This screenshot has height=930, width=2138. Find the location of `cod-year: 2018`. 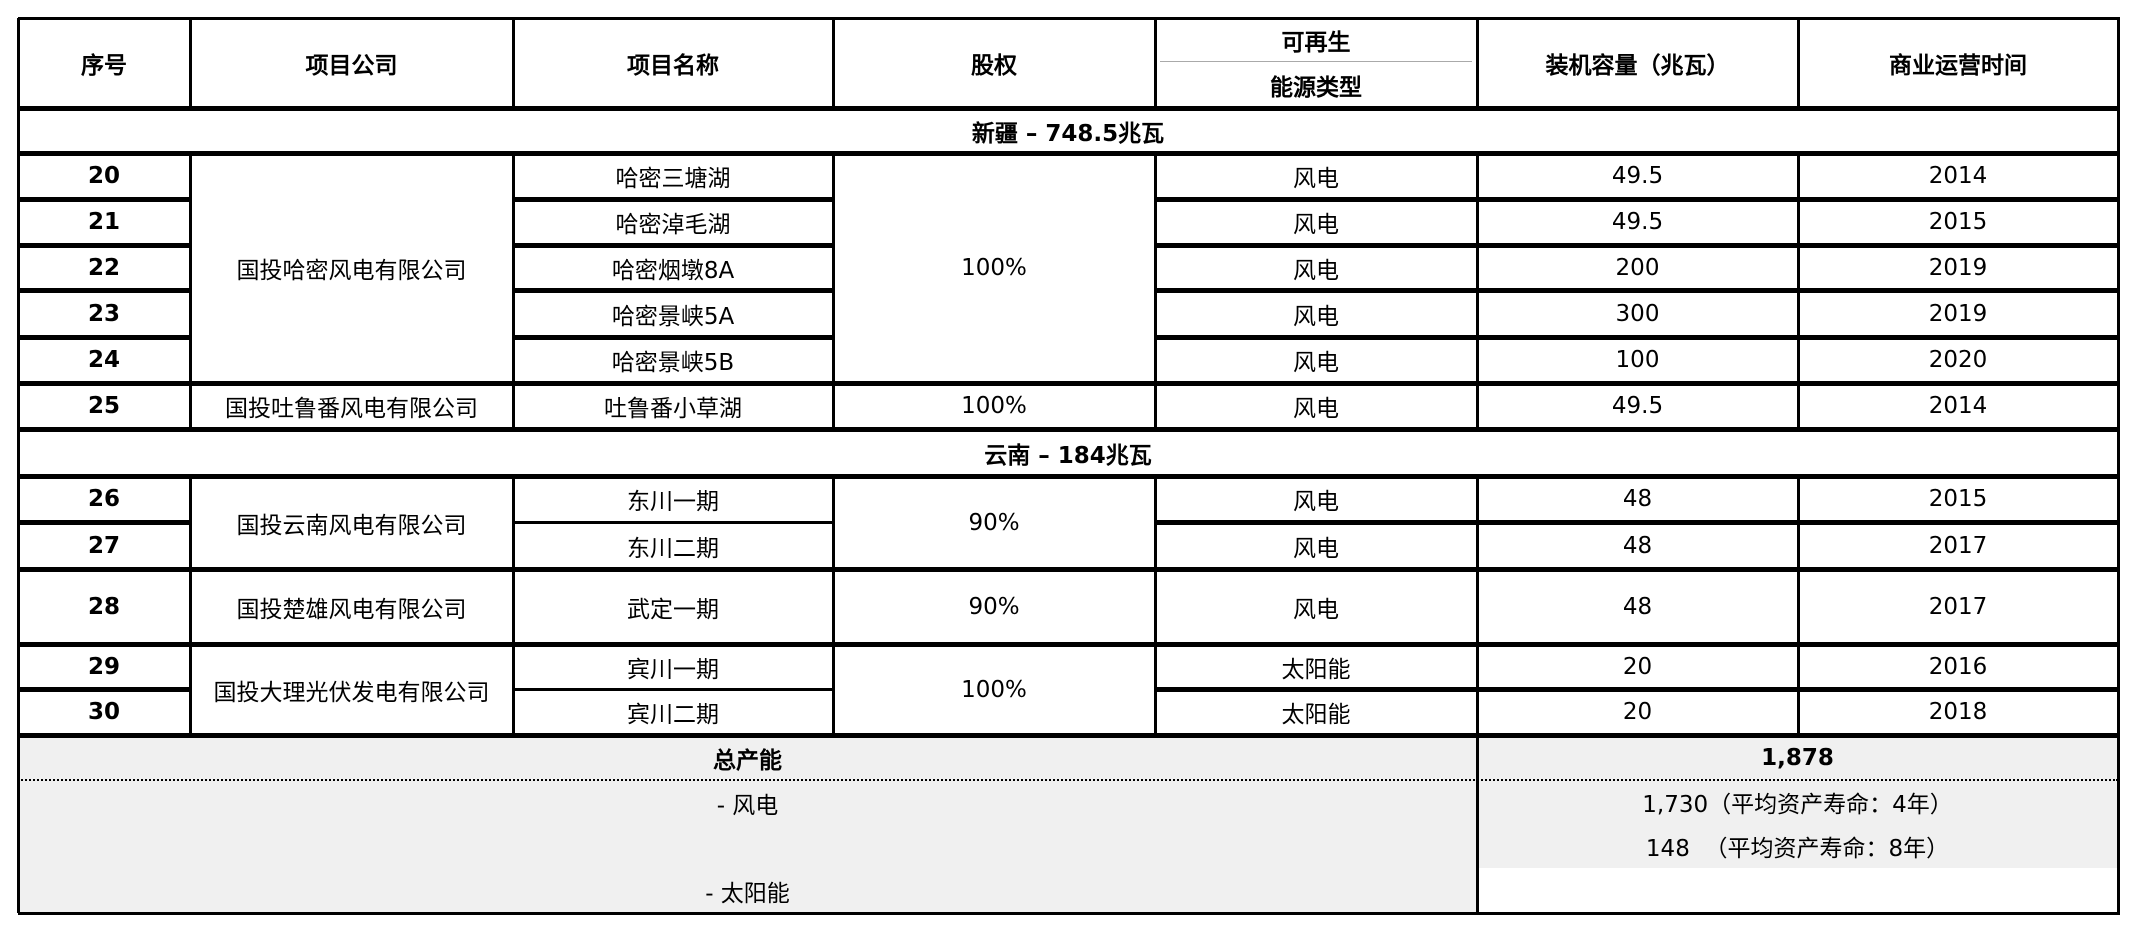

cod-year: 2018 is located at coordinates (1958, 712).